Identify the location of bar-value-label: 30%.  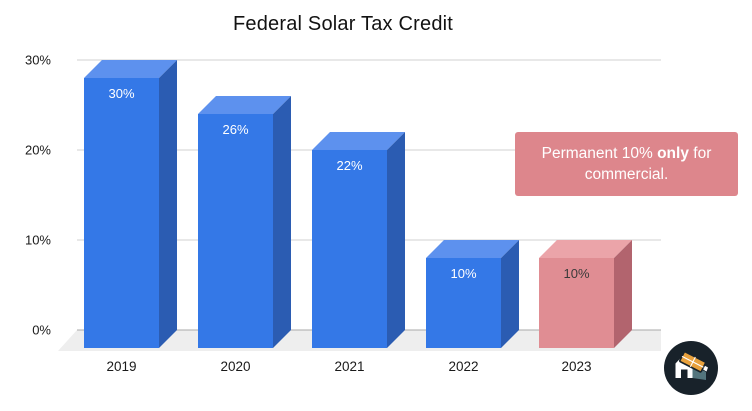
(121, 93).